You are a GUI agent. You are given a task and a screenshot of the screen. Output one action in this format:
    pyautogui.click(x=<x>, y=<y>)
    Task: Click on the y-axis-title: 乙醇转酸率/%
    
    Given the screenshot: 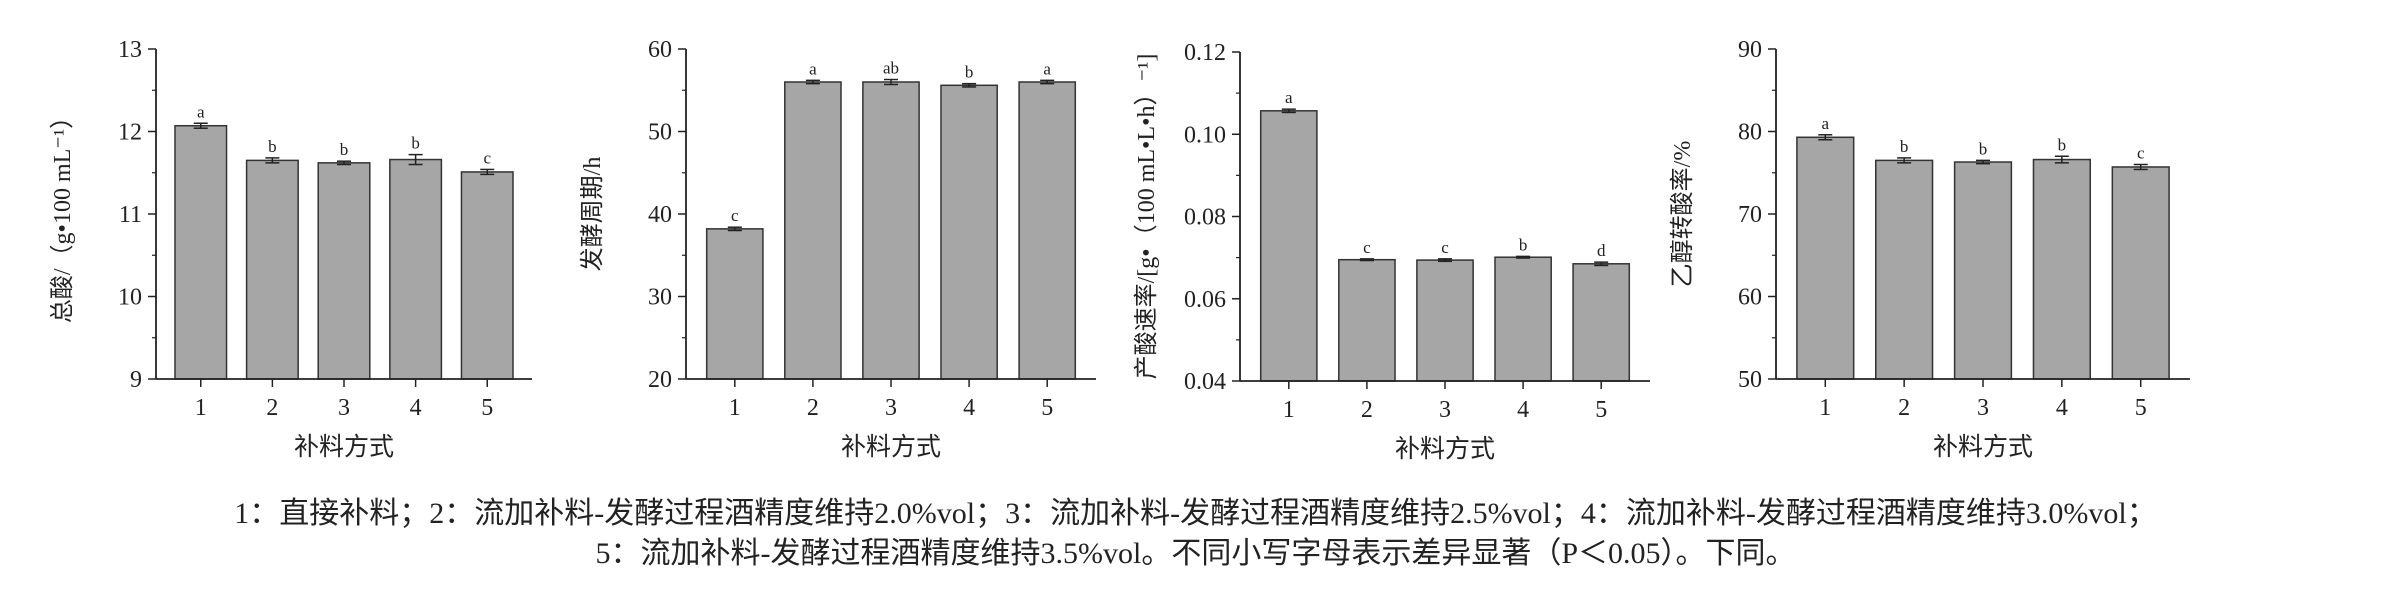 What is the action you would take?
    pyautogui.click(x=1682, y=214)
    